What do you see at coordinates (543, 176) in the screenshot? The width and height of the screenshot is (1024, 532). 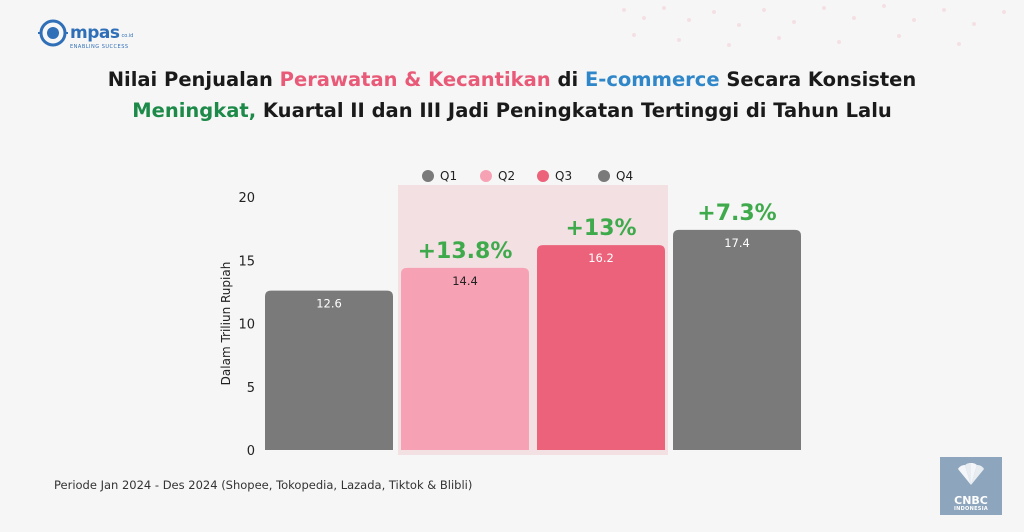 I see `legend-swatch-q3` at bounding box center [543, 176].